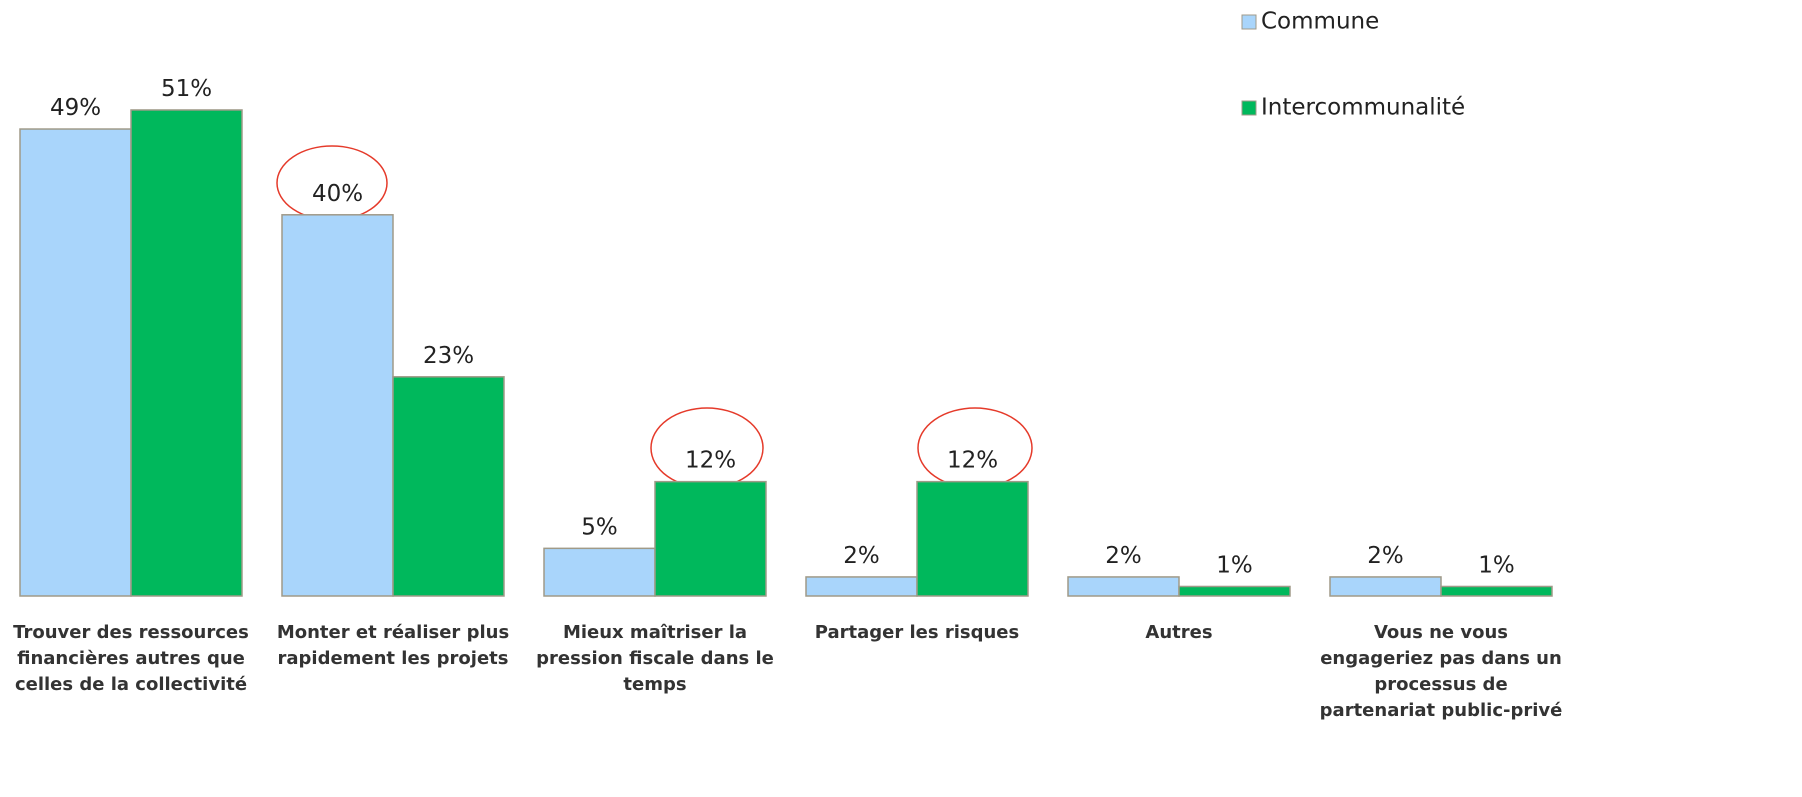 The height and width of the screenshot is (797, 1802). I want to click on category-label: Partager les risques, so click(917, 632).